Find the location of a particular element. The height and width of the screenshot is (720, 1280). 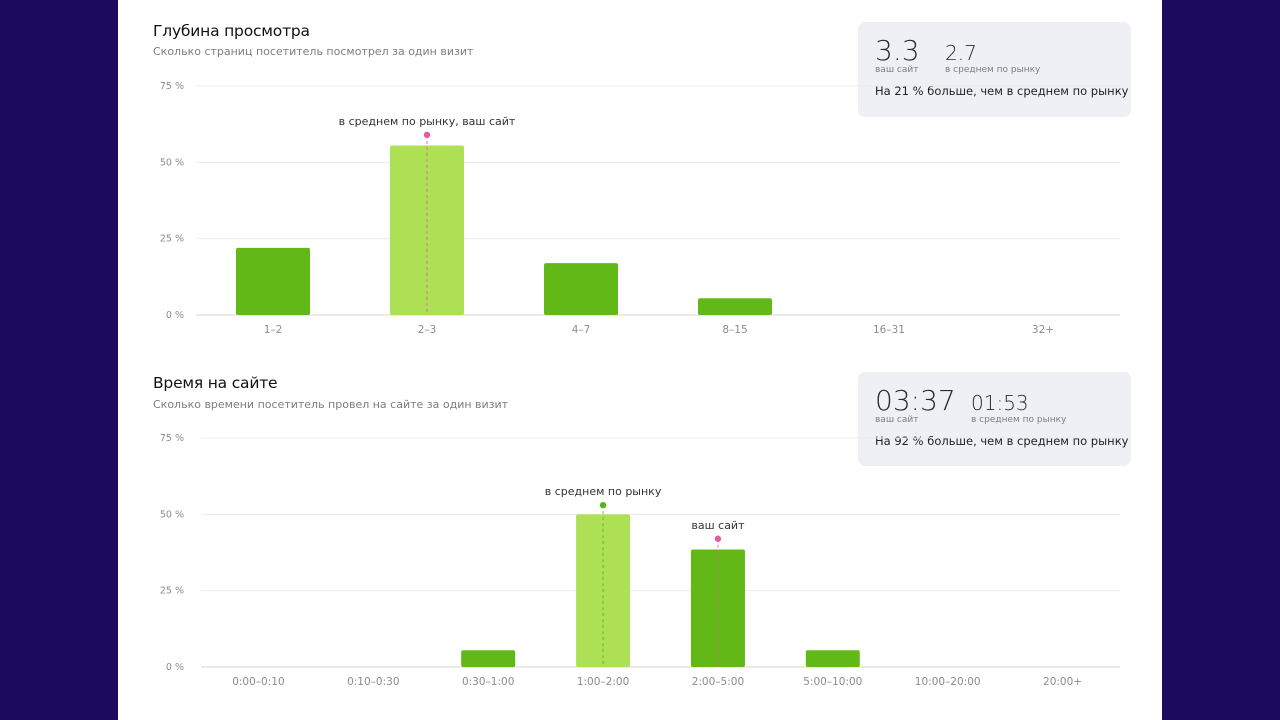

annotation-label: ваш сайт is located at coordinates (718, 525).